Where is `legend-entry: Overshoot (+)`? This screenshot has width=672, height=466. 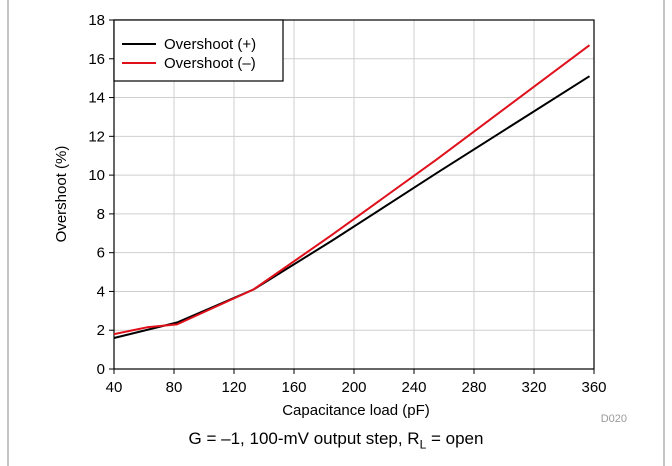
legend-entry: Overshoot (+) is located at coordinates (210, 44).